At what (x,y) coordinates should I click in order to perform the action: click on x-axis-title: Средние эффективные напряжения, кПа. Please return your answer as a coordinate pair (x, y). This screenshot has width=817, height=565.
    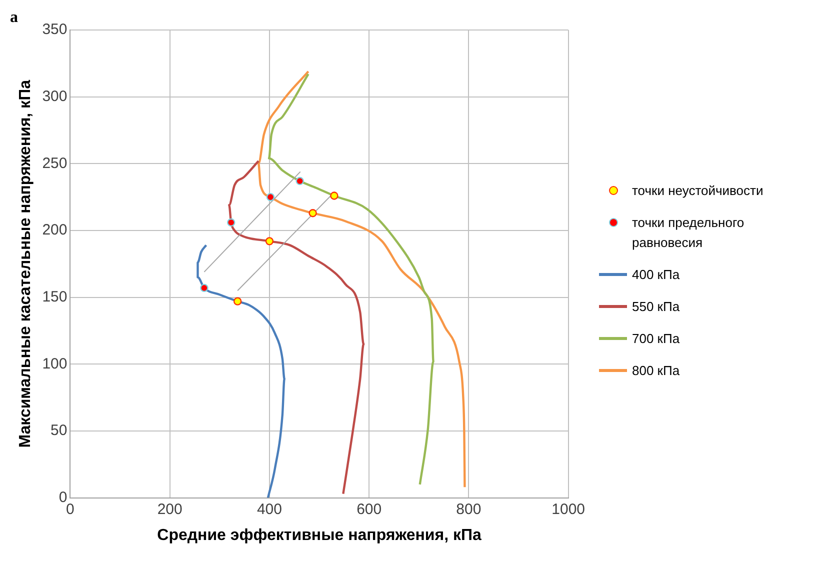
    Looking at the image, I should click on (319, 535).